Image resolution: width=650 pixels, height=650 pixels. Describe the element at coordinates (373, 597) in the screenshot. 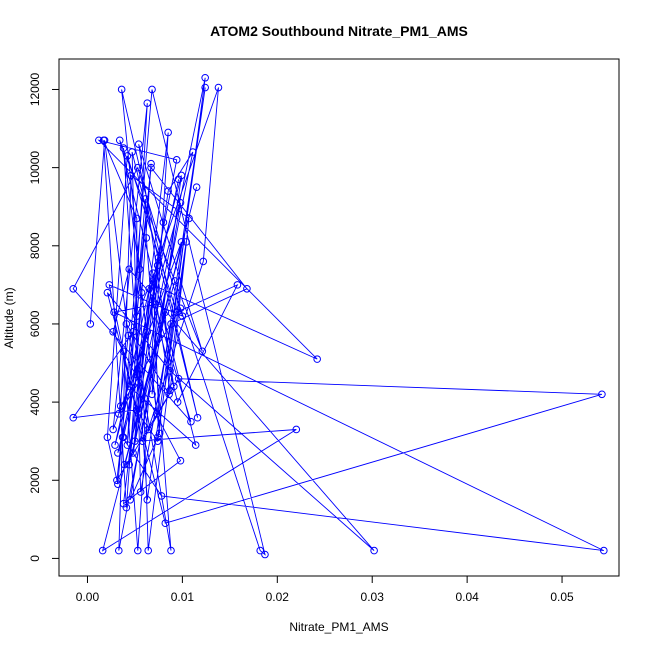

I see `x-tick-label: 0.03` at that location.